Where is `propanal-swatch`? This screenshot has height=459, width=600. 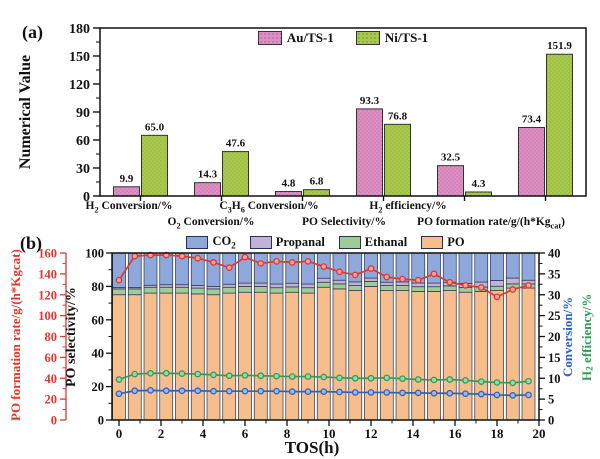
propanal-swatch is located at coordinates (260, 242).